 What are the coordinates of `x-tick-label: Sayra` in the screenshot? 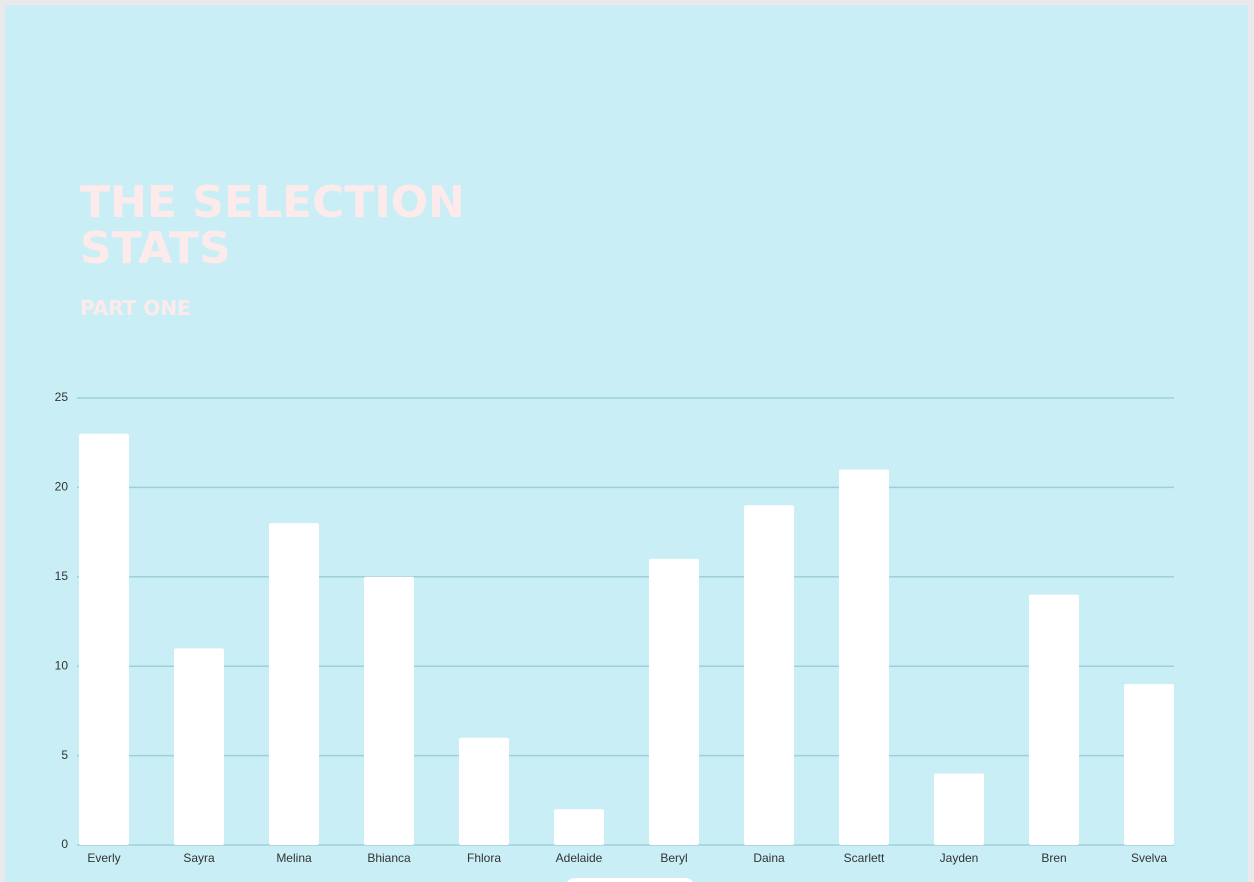 It's located at (199, 858).